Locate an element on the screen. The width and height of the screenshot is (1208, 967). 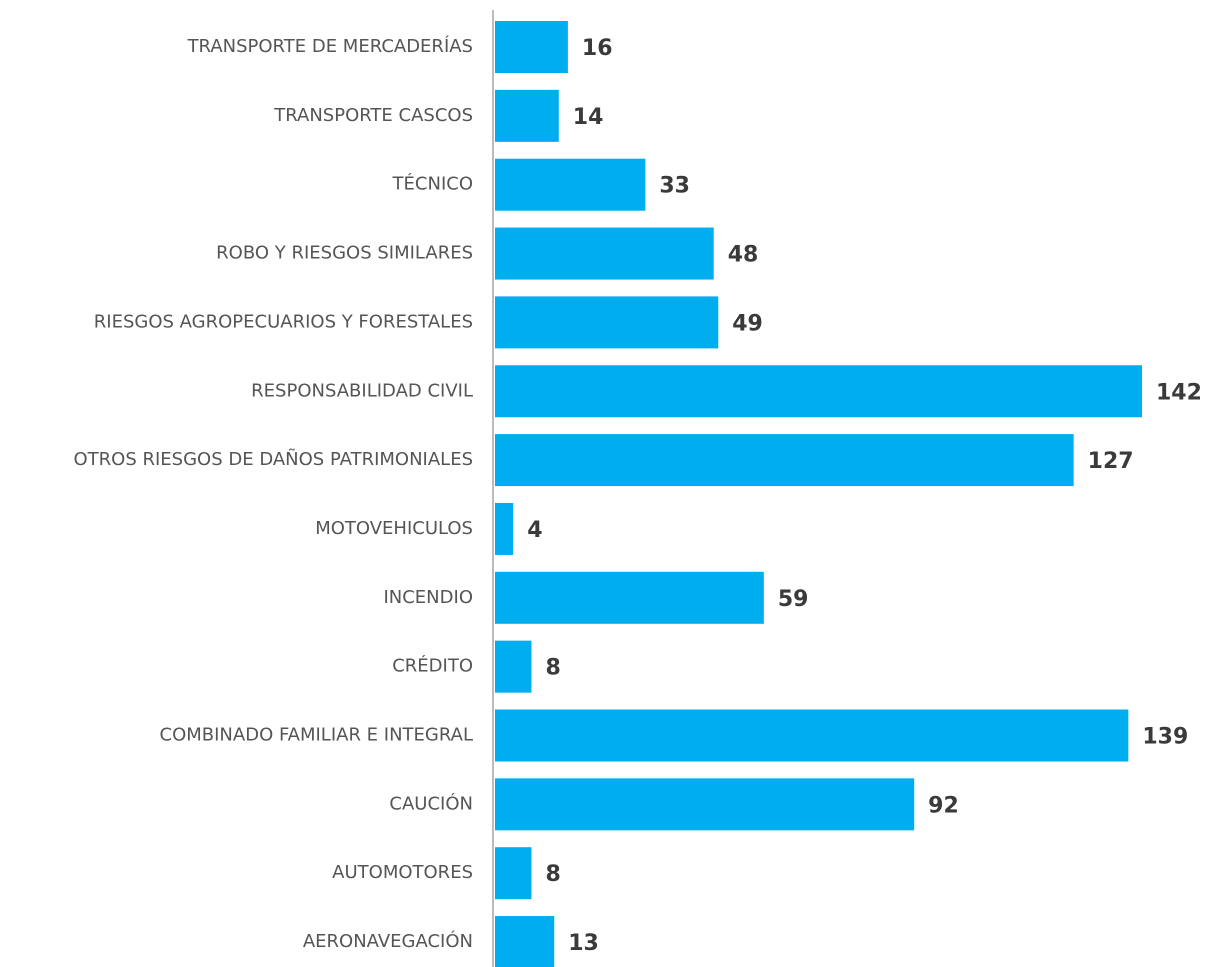
value-label: 16 is located at coordinates (597, 48).